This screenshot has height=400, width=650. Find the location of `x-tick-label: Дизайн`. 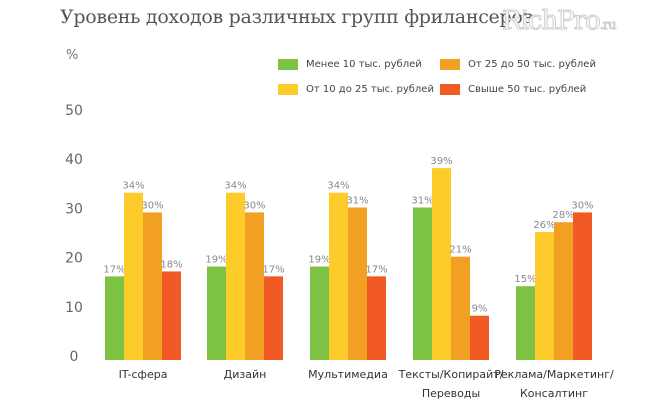

x-tick-label: Дизайн is located at coordinates (245, 374).